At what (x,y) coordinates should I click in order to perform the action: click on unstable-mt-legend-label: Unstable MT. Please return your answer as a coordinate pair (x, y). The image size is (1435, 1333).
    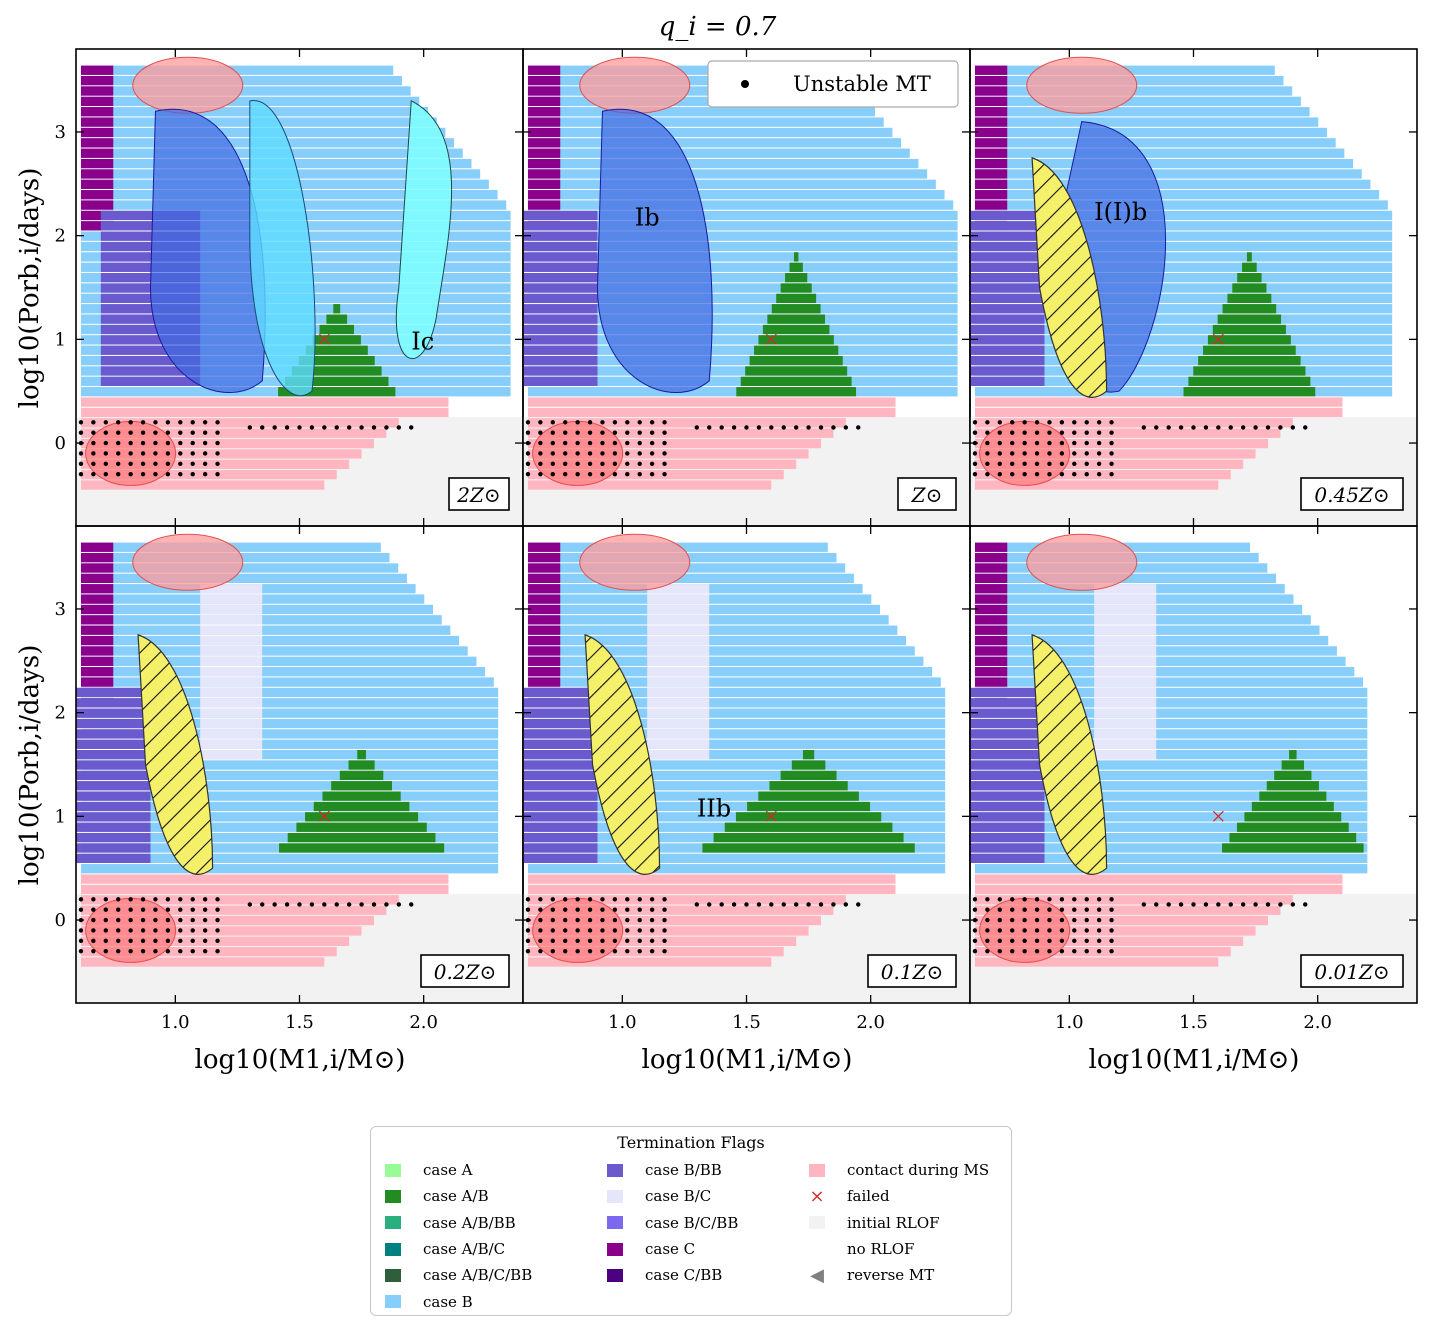
    Looking at the image, I should click on (862, 84).